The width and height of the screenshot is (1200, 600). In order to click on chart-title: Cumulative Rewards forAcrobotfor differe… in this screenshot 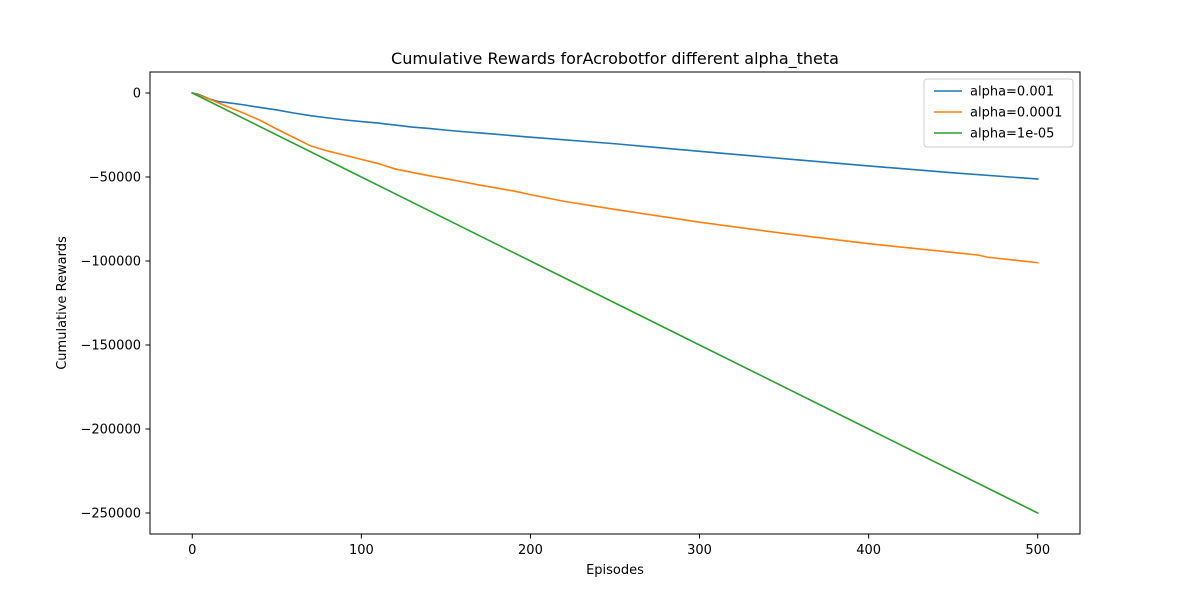, I will do `click(615, 59)`.